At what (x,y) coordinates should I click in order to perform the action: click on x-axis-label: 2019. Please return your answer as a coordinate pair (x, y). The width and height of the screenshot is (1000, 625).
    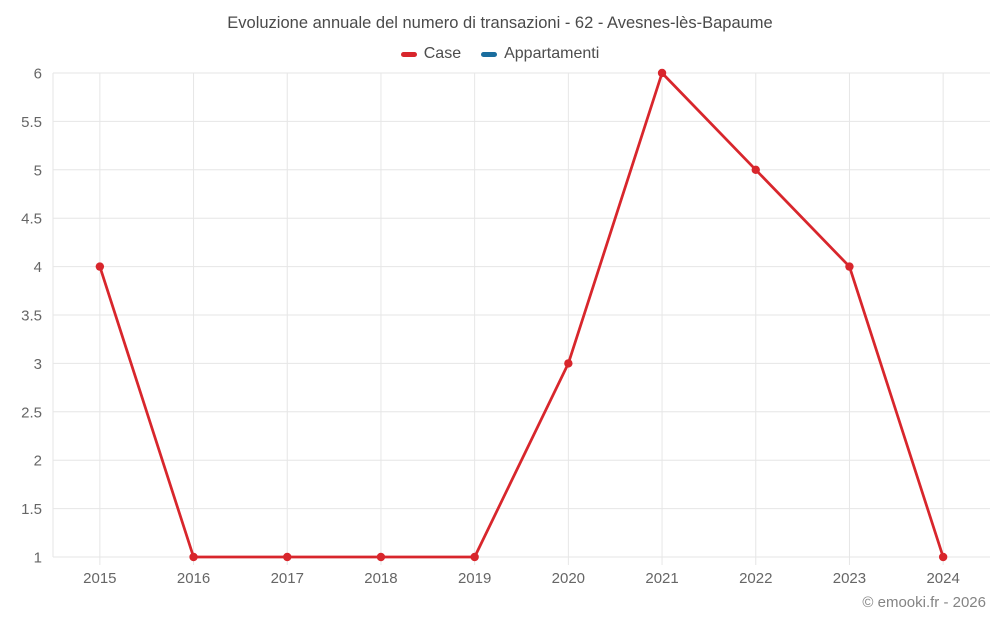
    Looking at the image, I should click on (474, 578).